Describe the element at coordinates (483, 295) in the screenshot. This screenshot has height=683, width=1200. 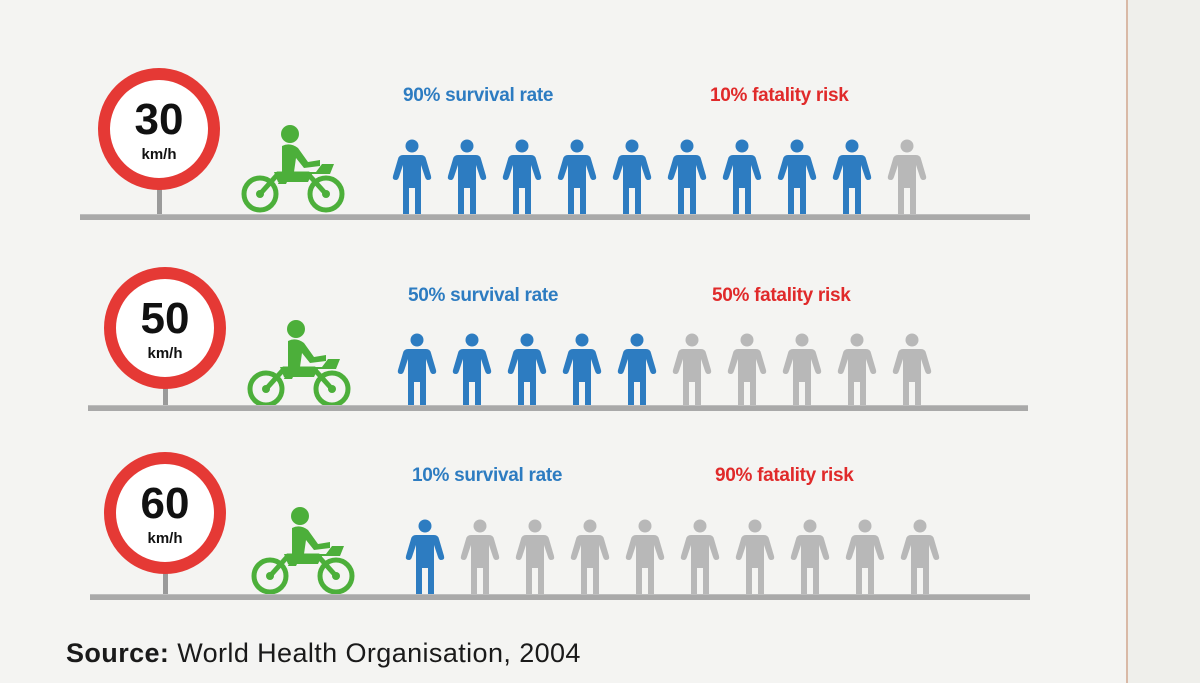
I see `survival-rate-label: 50% survival rate` at that location.